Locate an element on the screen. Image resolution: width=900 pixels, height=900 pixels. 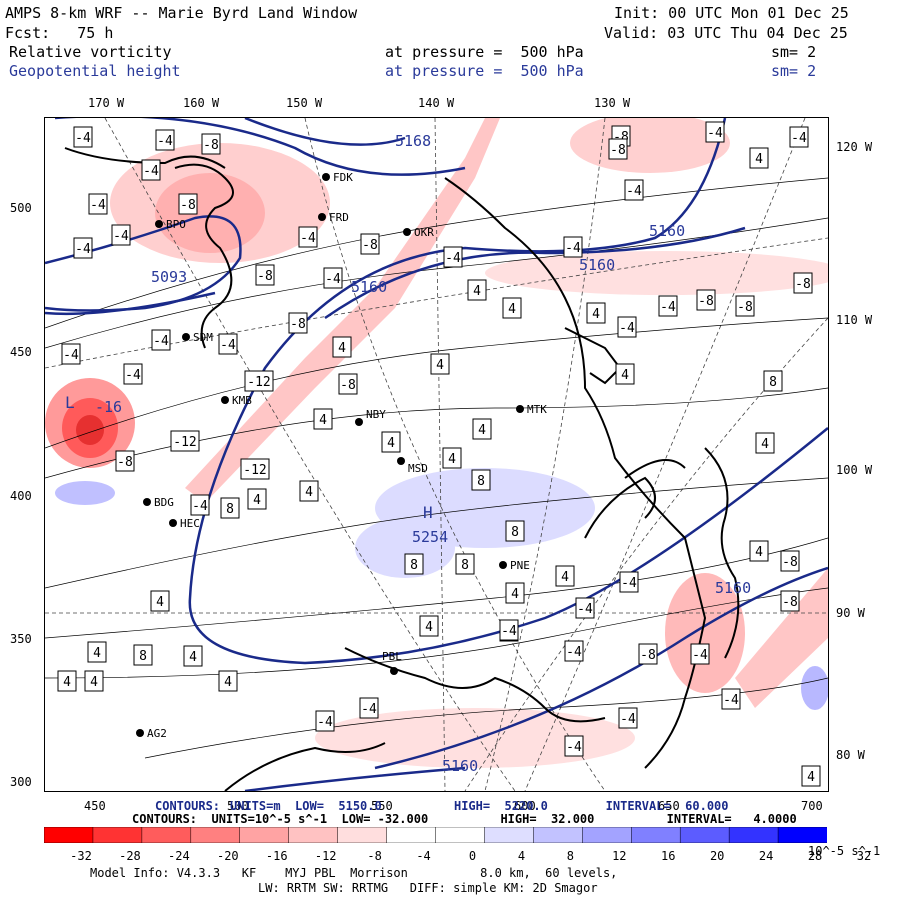
bottom-x-label: 700 is located at coordinates (812, 806).